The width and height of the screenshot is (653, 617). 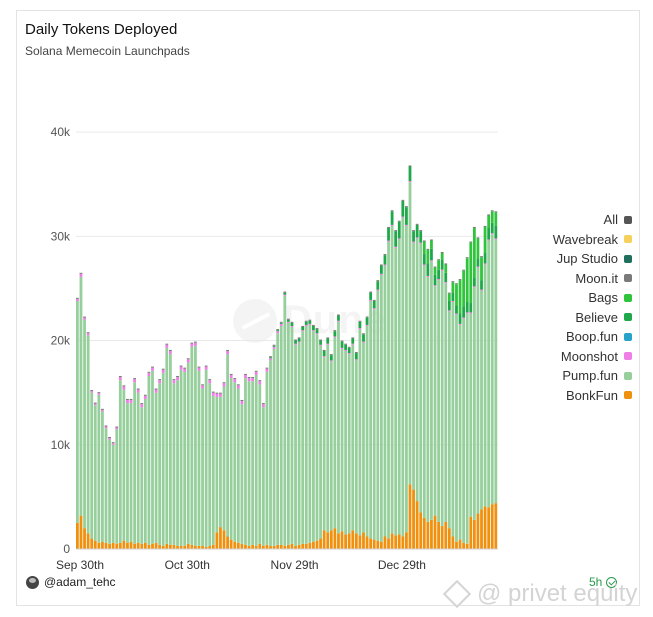 I want to click on legend-item: Pump.fun, so click(x=586, y=376).